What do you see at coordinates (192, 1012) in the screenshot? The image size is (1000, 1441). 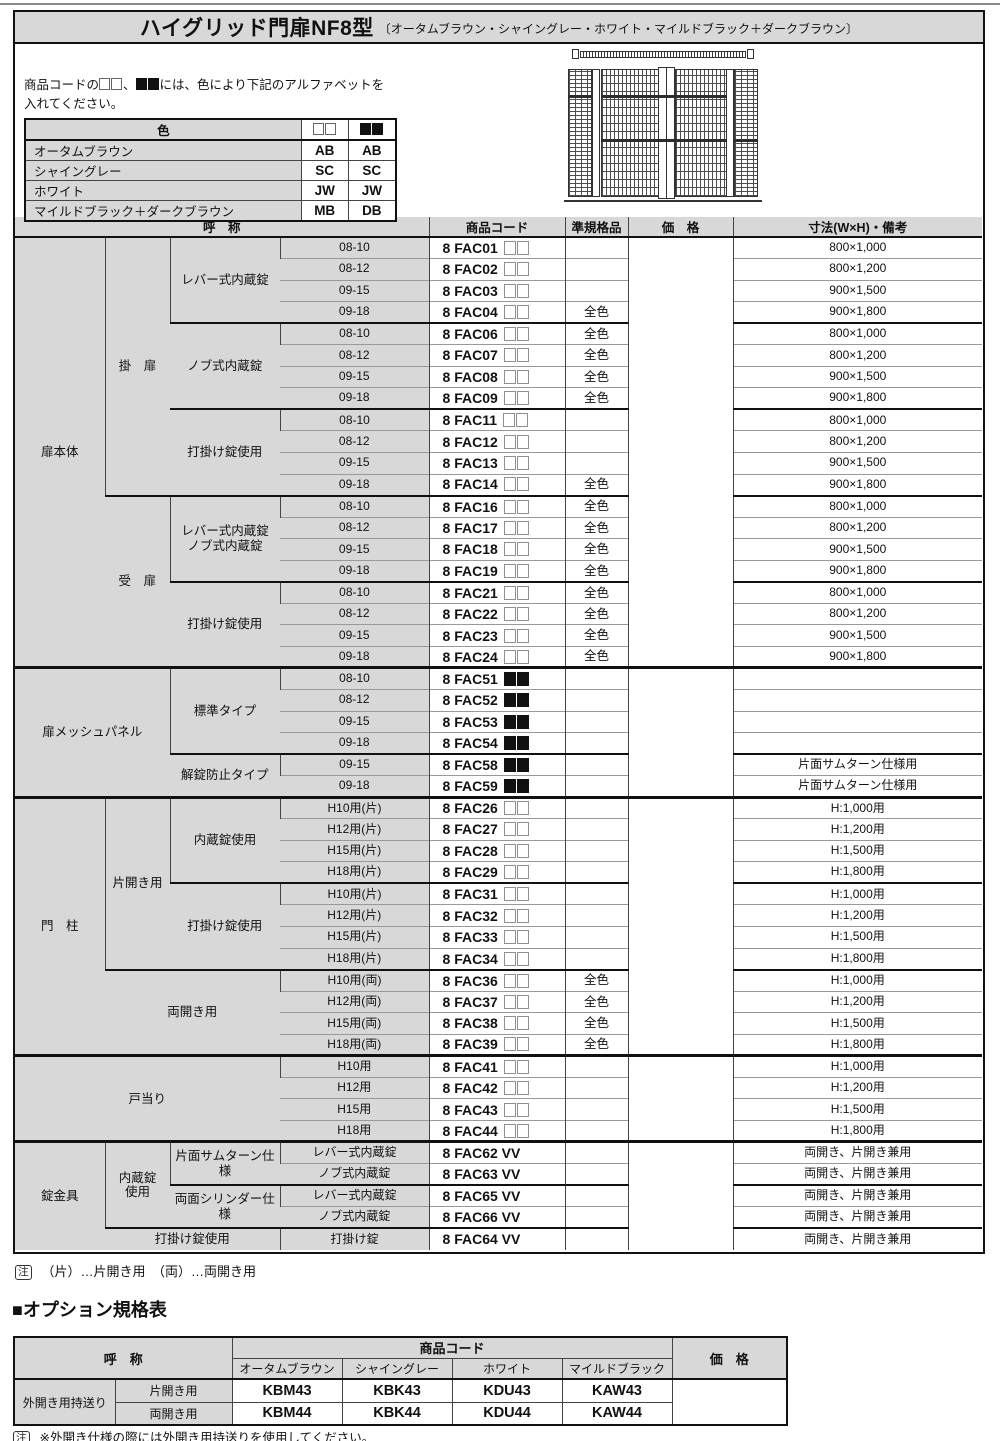 I see `category-label: 両開き用` at bounding box center [192, 1012].